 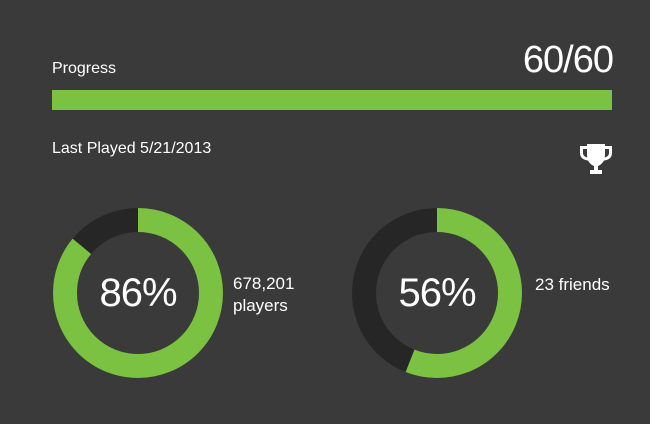 I want to click on players-count: 678,201 players, so click(x=263, y=295).